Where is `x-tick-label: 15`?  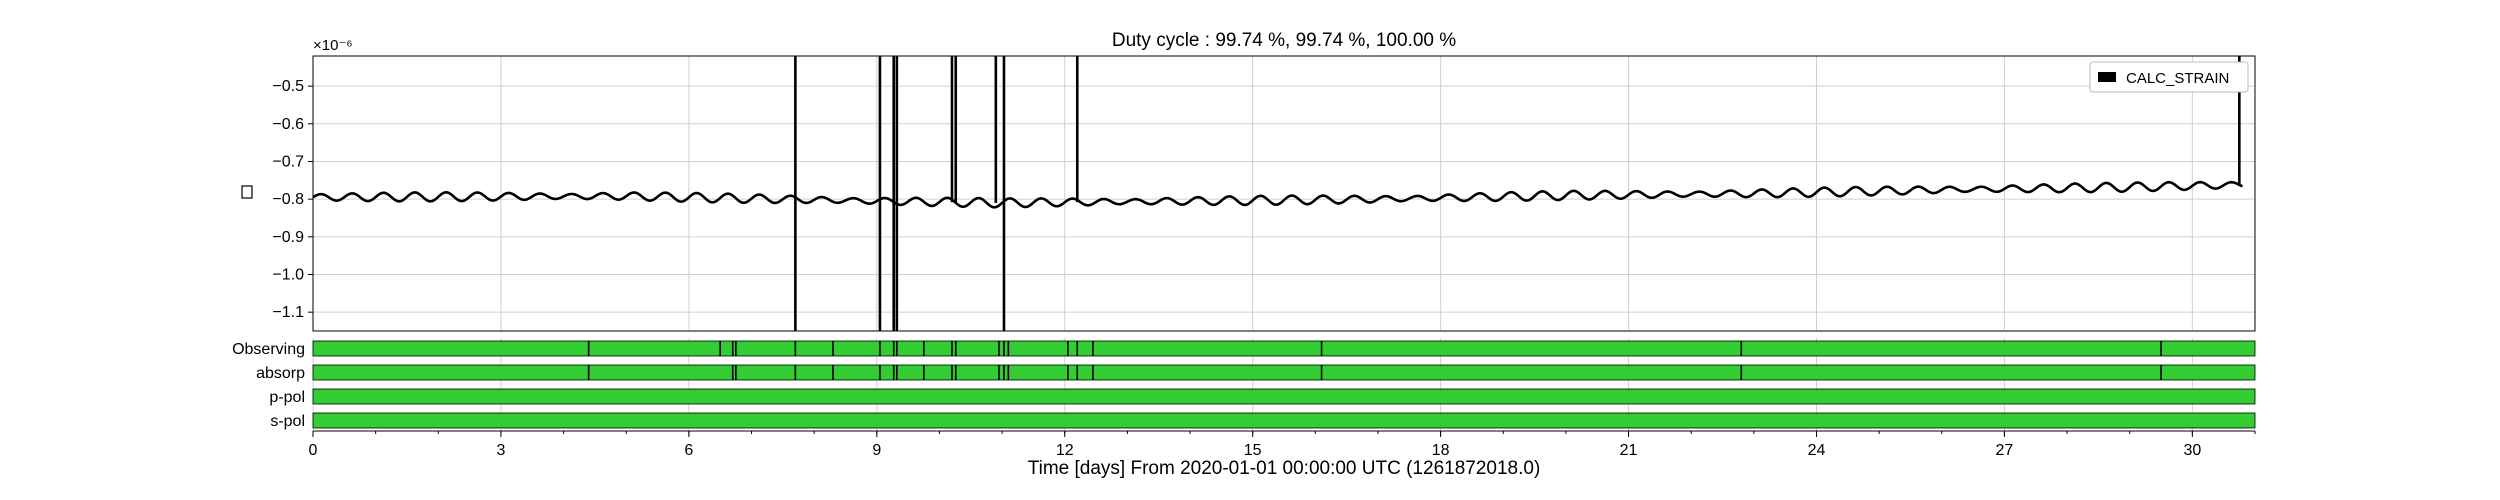
x-tick-label: 15 is located at coordinates (1253, 450).